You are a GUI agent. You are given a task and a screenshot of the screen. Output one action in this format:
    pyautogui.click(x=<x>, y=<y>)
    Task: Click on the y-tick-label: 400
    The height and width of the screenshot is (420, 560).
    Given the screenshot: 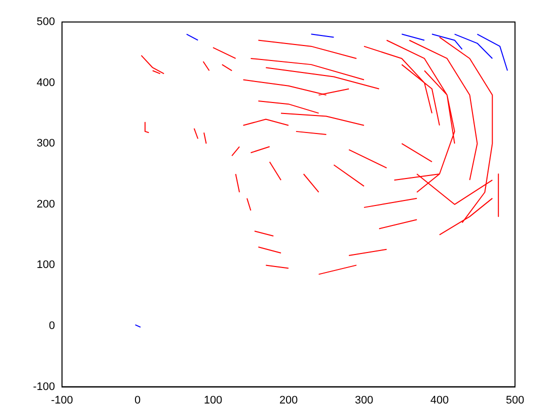 What is the action you would take?
    pyautogui.click(x=46, y=82)
    